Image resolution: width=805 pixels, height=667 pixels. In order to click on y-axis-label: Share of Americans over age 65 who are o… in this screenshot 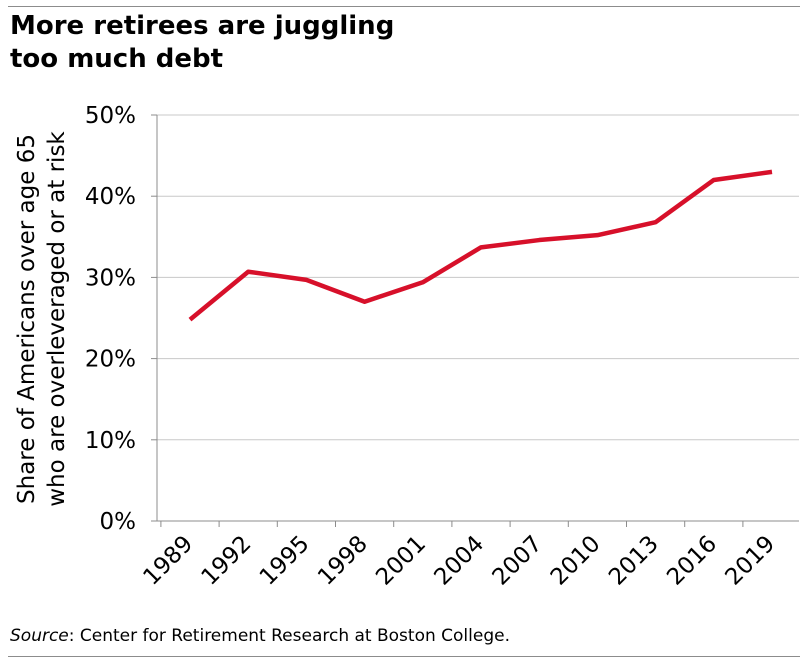, I will do `click(42, 319)`.